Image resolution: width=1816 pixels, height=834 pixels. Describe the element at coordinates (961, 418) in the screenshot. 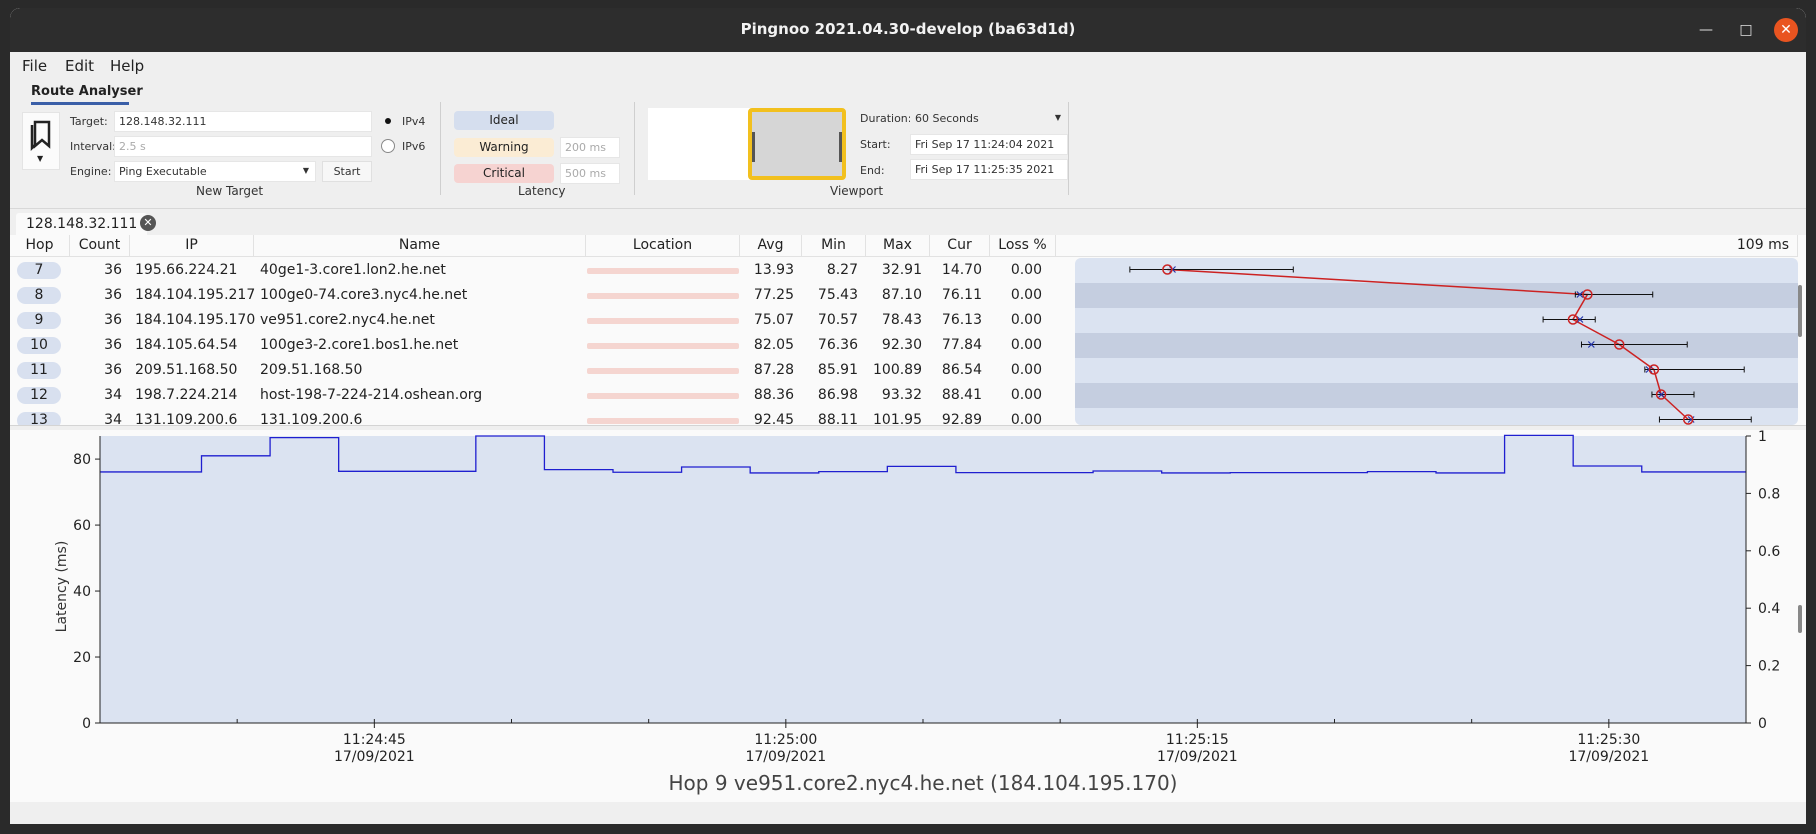

I see `cur-cell: 92.89` at that location.